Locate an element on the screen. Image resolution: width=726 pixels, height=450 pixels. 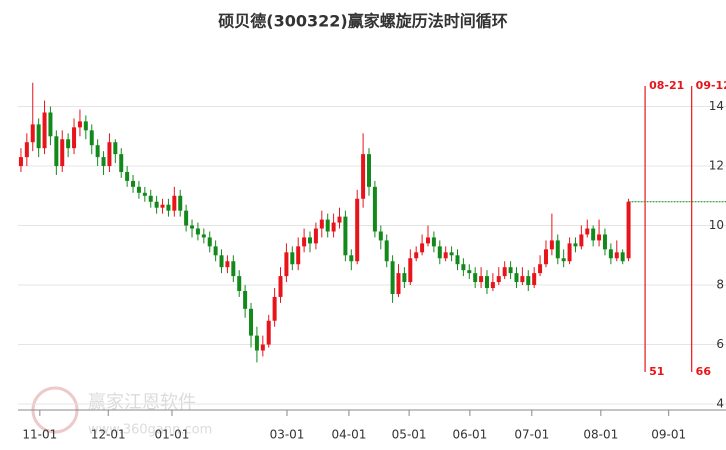
x-tick-label: 03-01 is located at coordinates (287, 435).